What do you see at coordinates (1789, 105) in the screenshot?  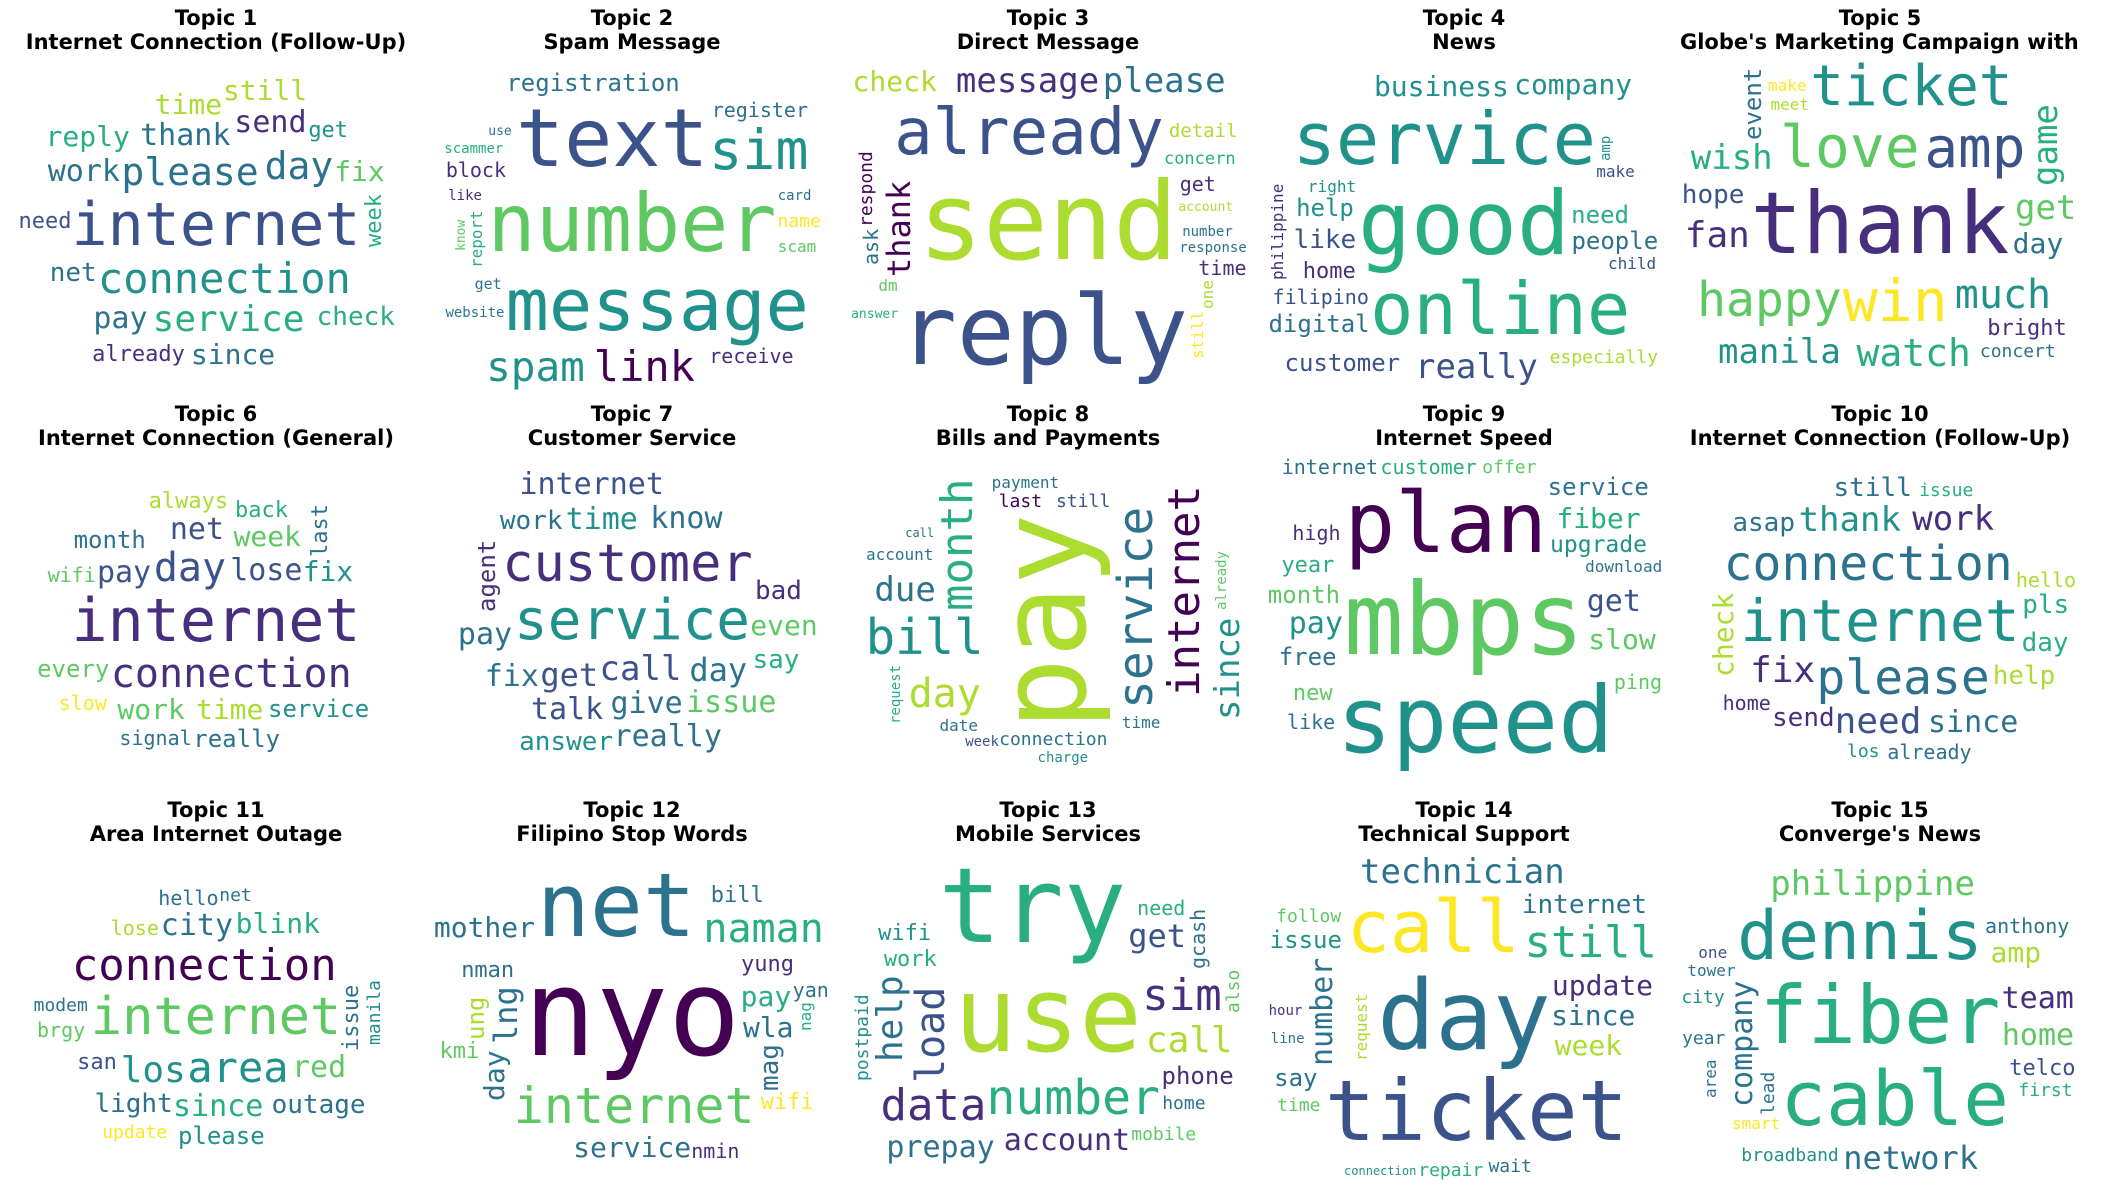 I see `cloud-word: meet` at bounding box center [1789, 105].